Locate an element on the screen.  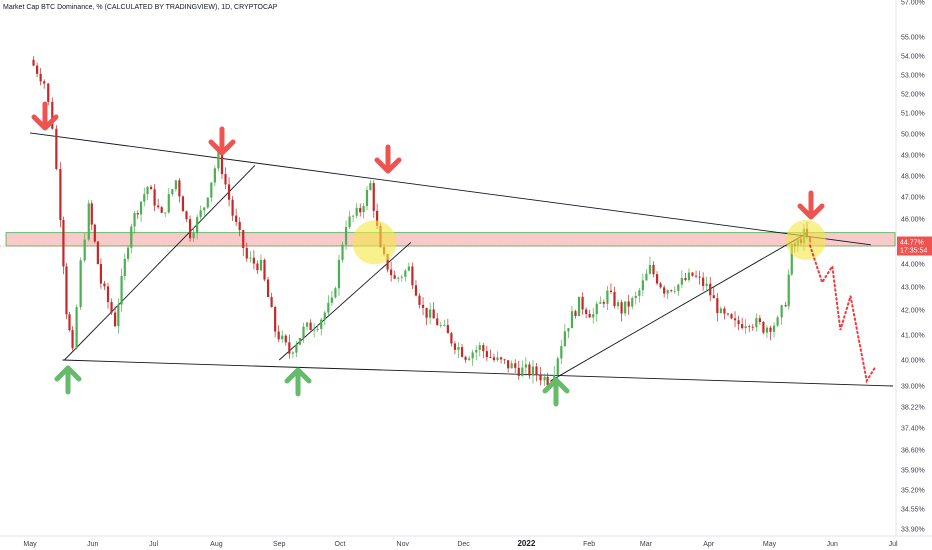
y-tick-label: 48.00% is located at coordinates (913, 177).